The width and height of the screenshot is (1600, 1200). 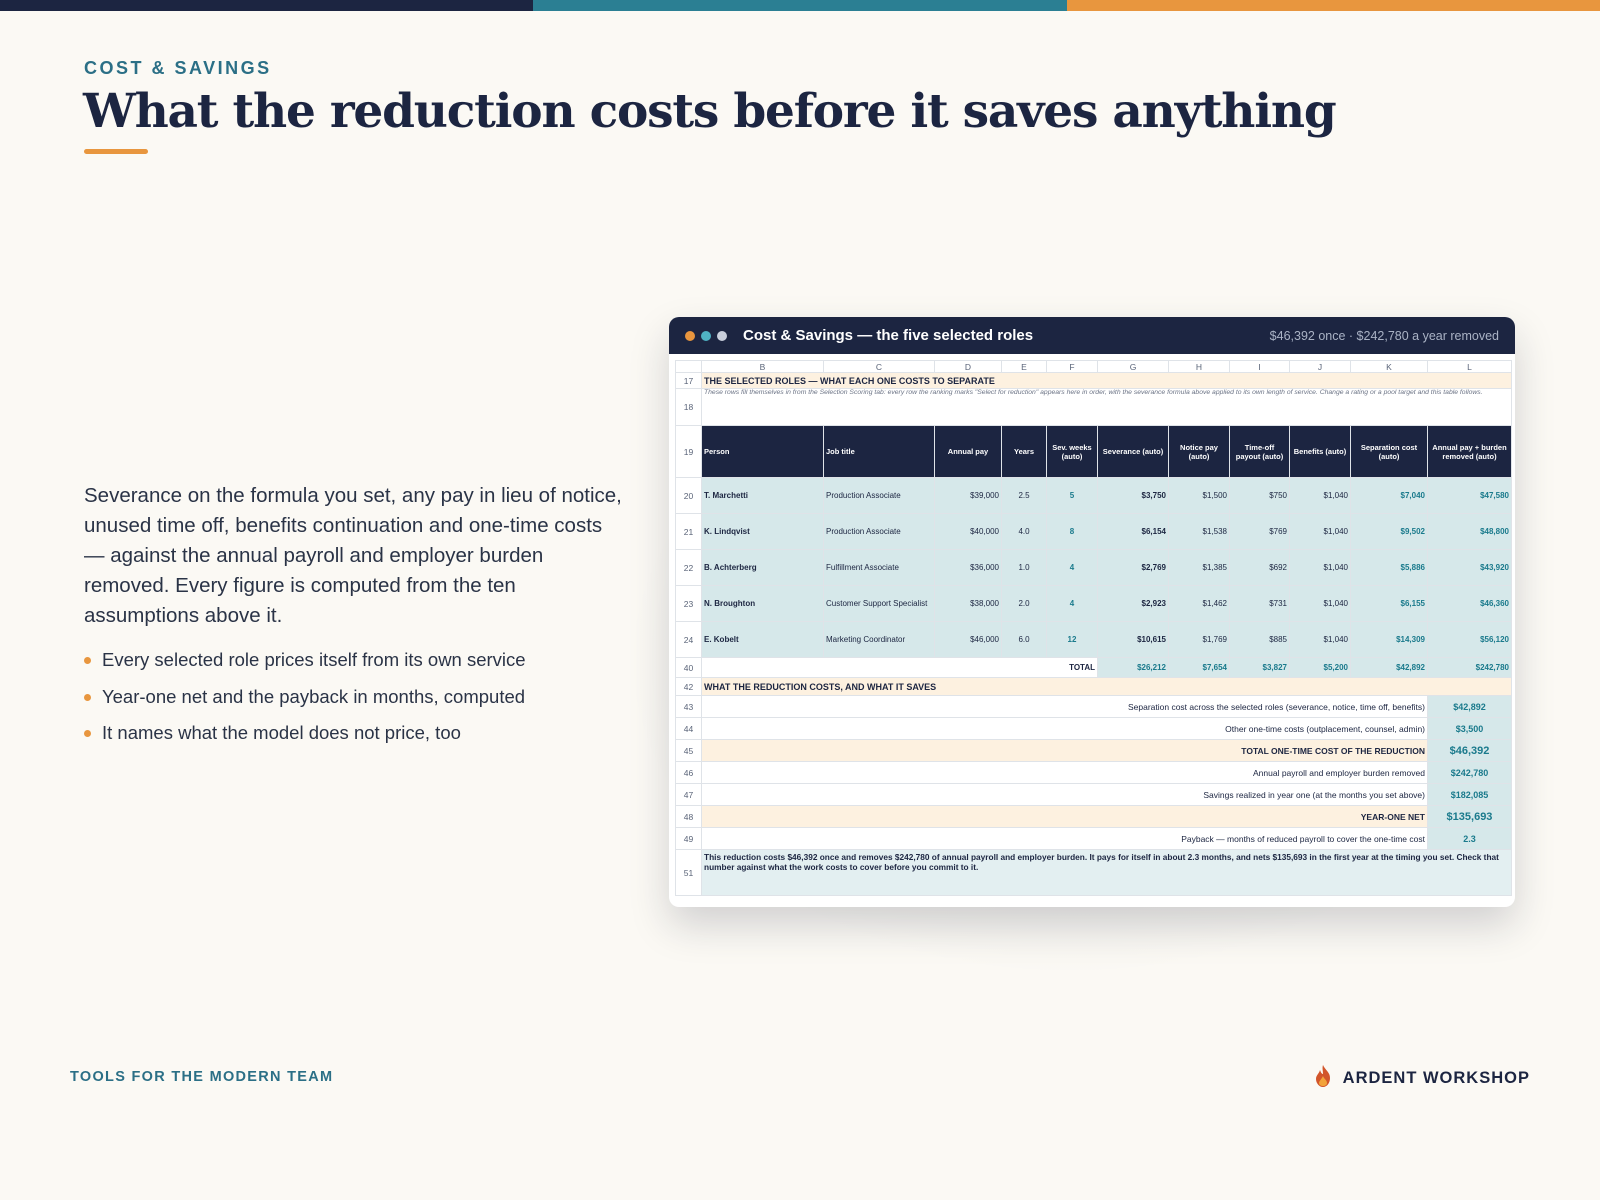 What do you see at coordinates (968, 366) in the screenshot?
I see `column-letter: D` at bounding box center [968, 366].